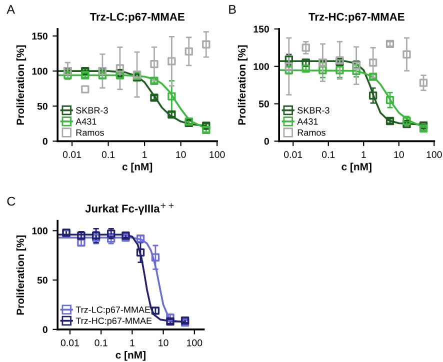 The image size is (443, 362). What do you see at coordinates (11, 201) in the screenshot?
I see `text: C` at bounding box center [11, 201].